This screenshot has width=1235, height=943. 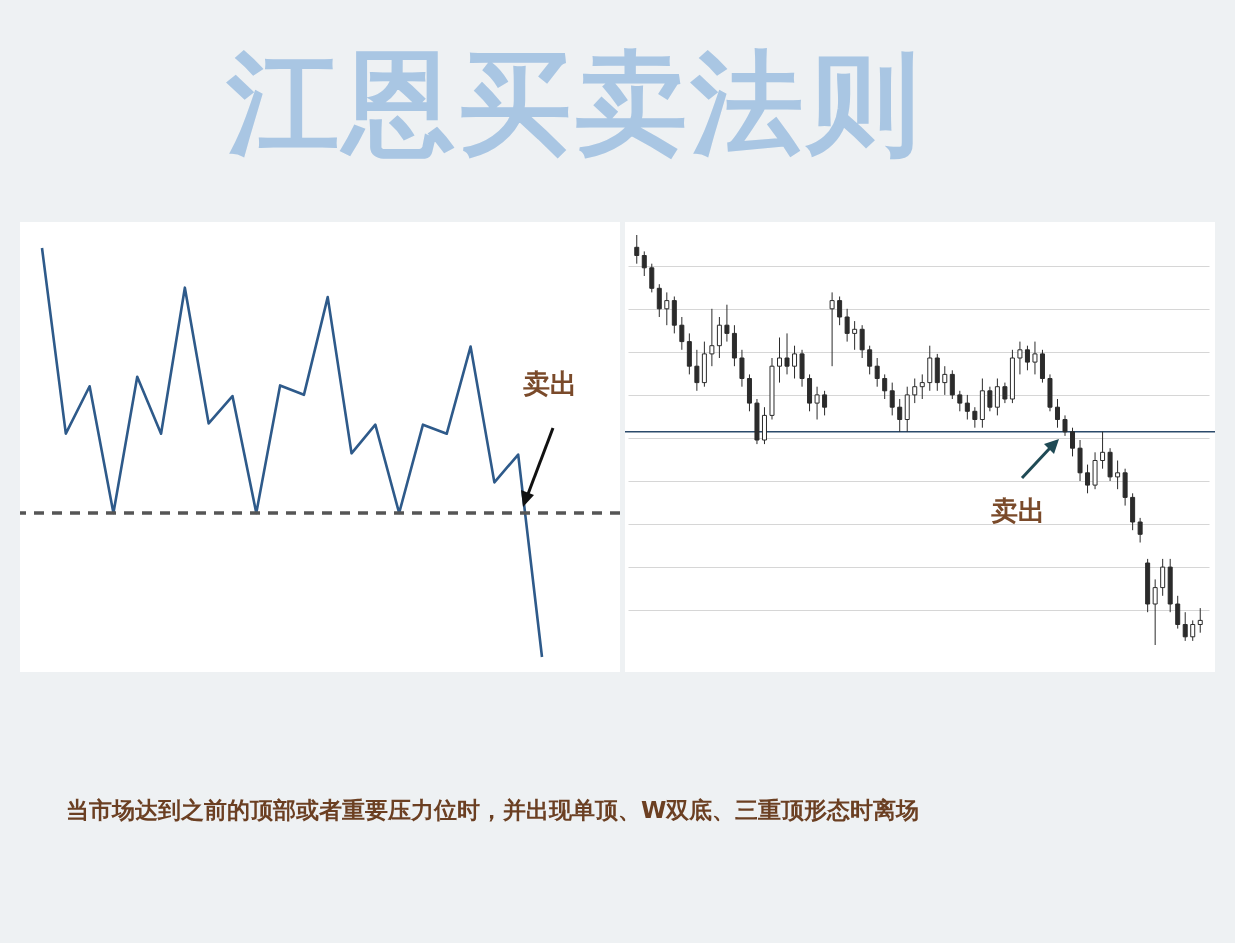 What do you see at coordinates (493, 810) in the screenshot?
I see `text: 当市场达到之前的顶部或者重要压力位时，并出现单顶、W双底、三重顶形态时离场` at bounding box center [493, 810].